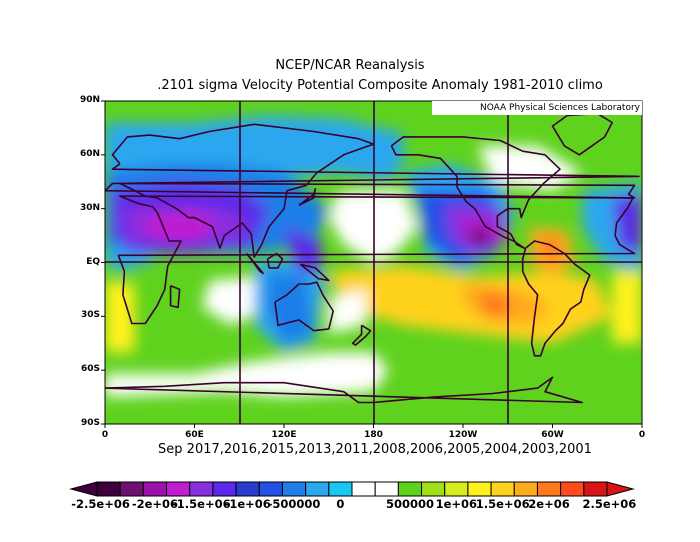  I want to click on credit-label: NOAA Physical Sciences Laboratory, so click(537, 108).